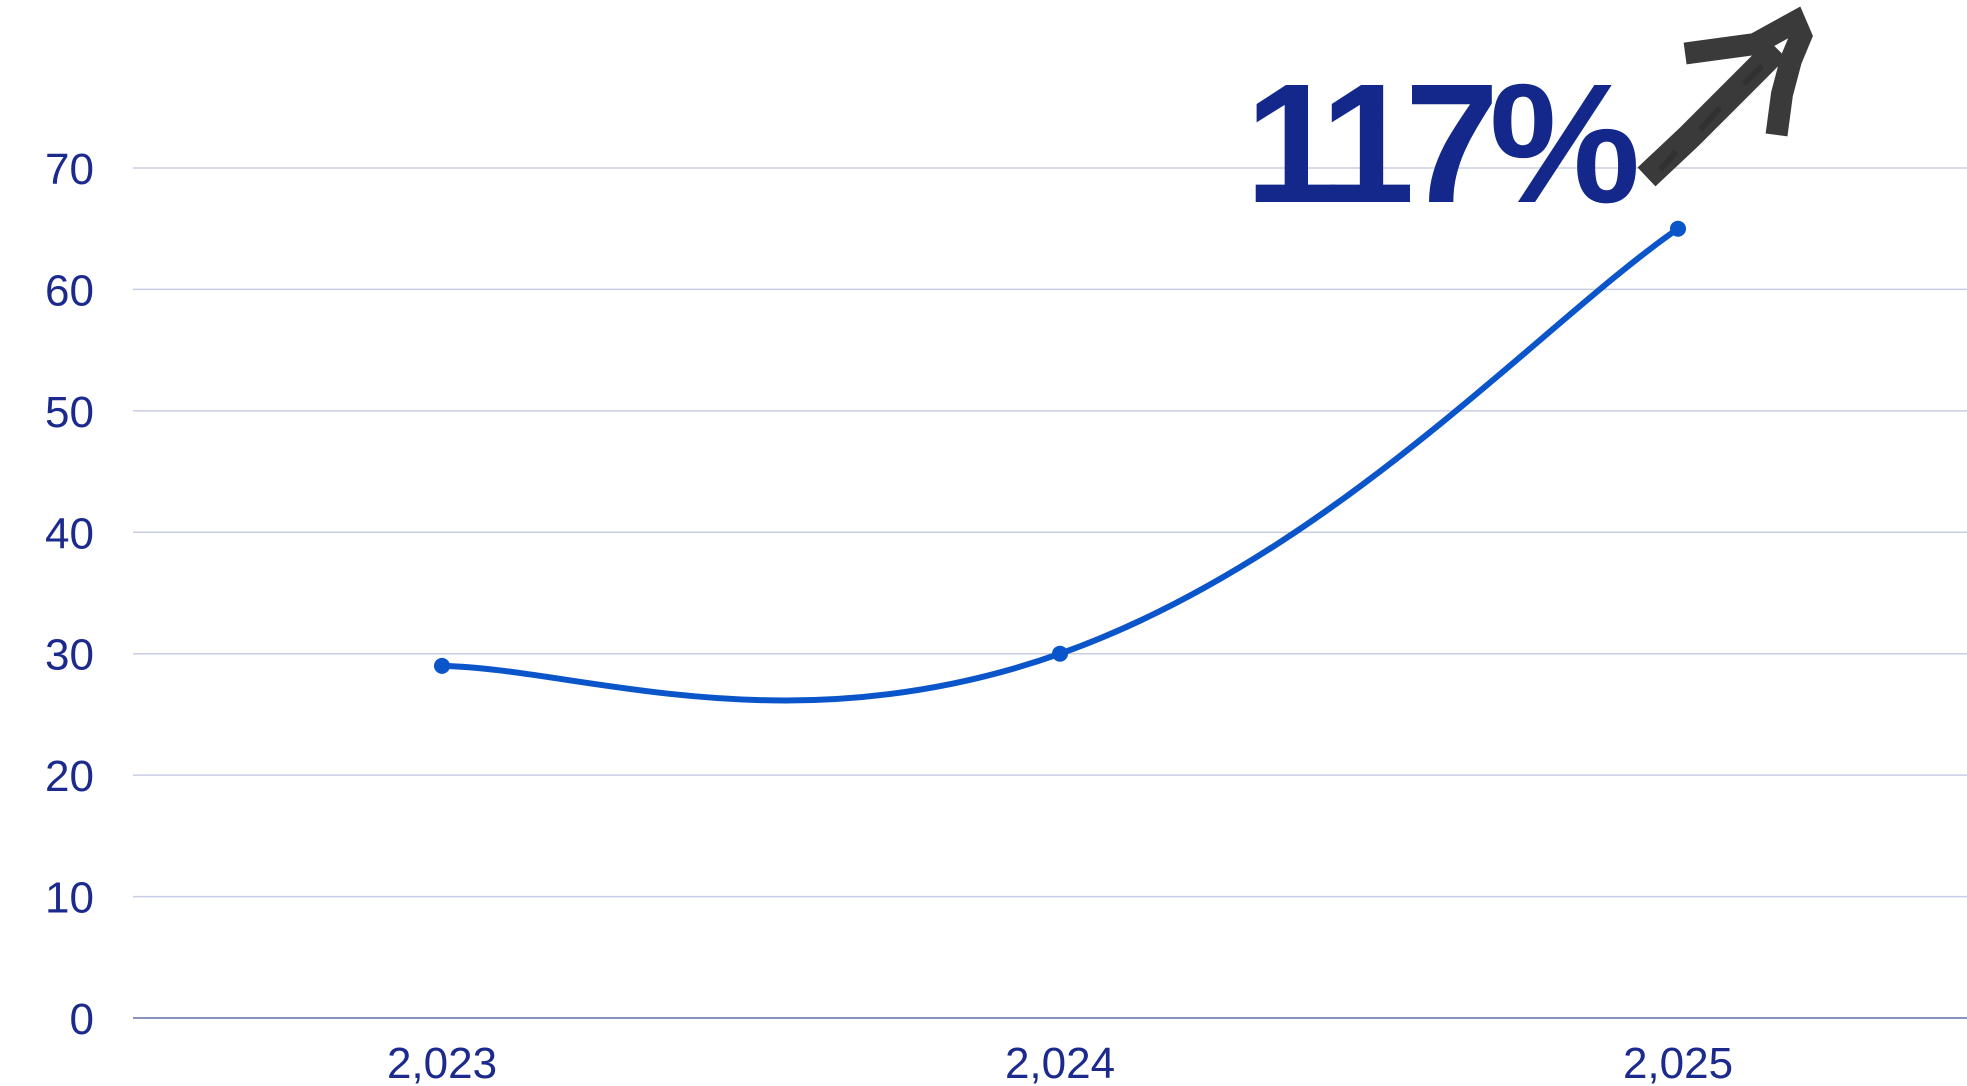  What do you see at coordinates (82, 1019) in the screenshot?
I see `y-tick-label: 0` at bounding box center [82, 1019].